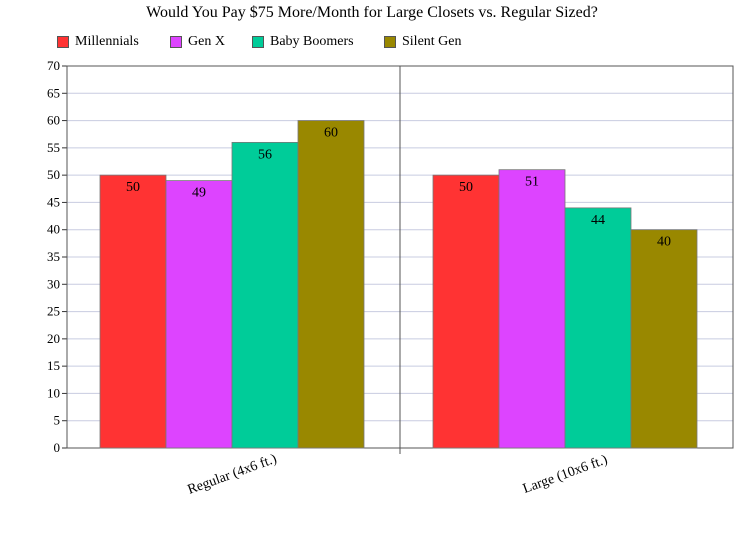 This screenshot has height=546, width=744. What do you see at coordinates (53, 229) in the screenshot?
I see `y-tick-label: 40` at bounding box center [53, 229].